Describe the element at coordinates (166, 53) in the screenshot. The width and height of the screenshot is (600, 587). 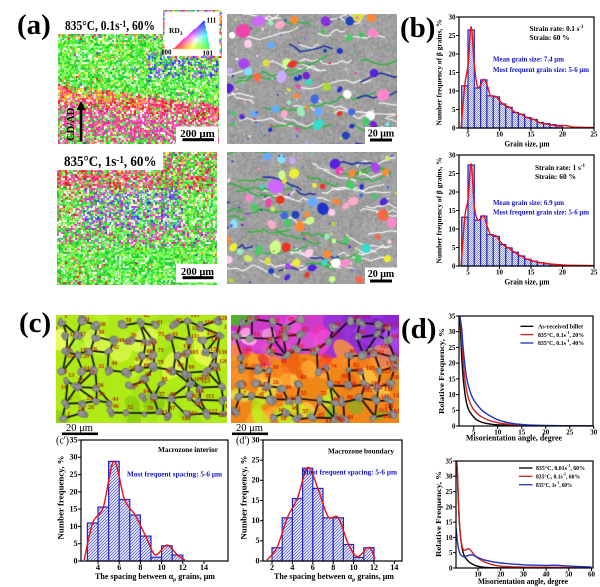
I see `svg-text: 100` at that location.